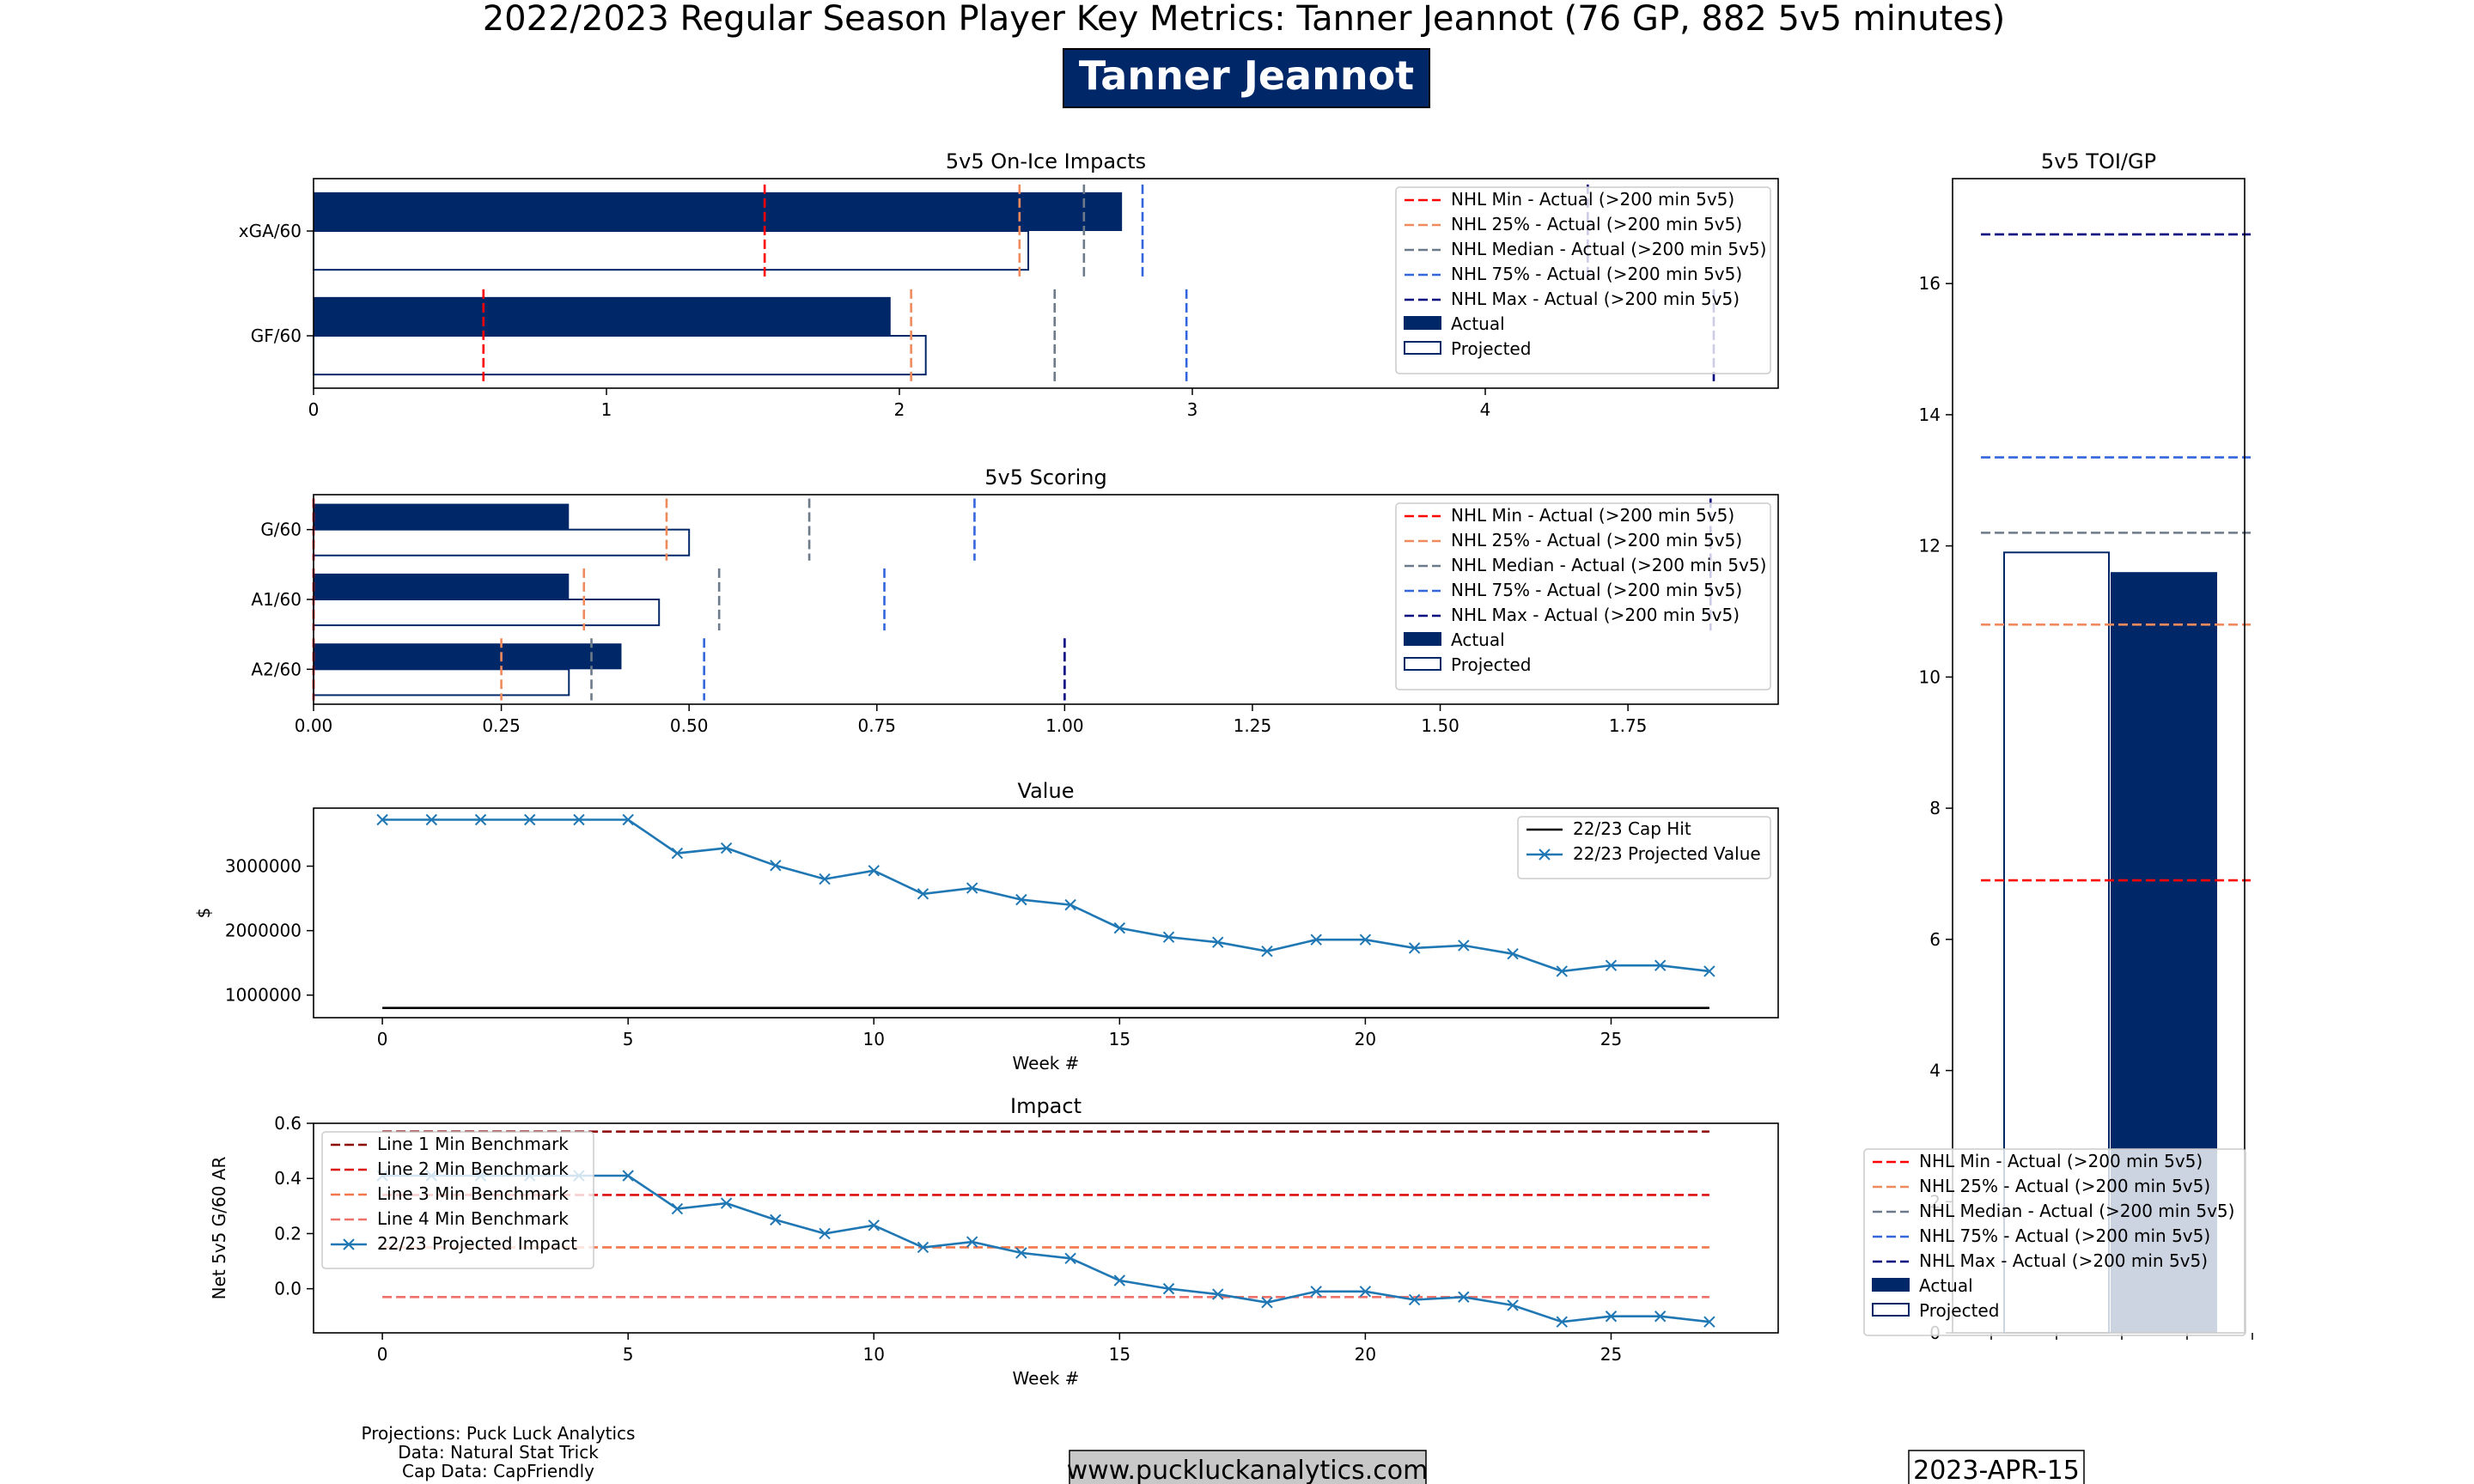 The image size is (2474, 1484). Describe the element at coordinates (1996, 1470) in the screenshot. I see `date-stamp: 2023-APR-15` at that location.